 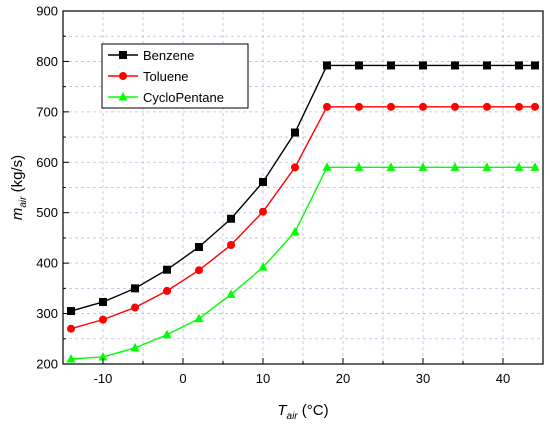 What do you see at coordinates (282, 410) in the screenshot?
I see `x-axis-symbol: T` at bounding box center [282, 410].